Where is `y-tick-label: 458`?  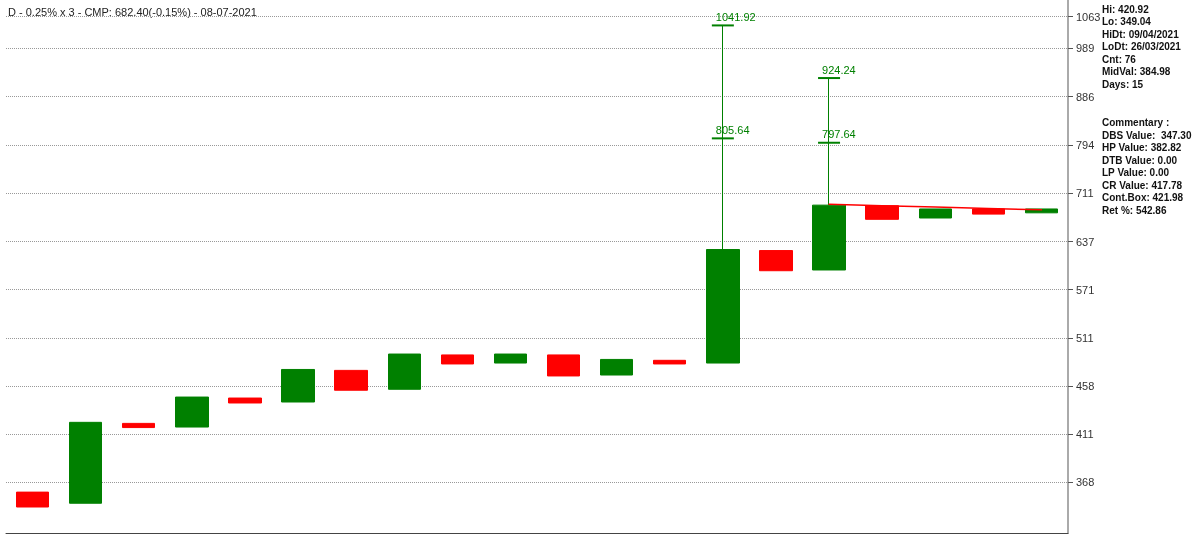 y-tick-label: 458 is located at coordinates (1085, 386).